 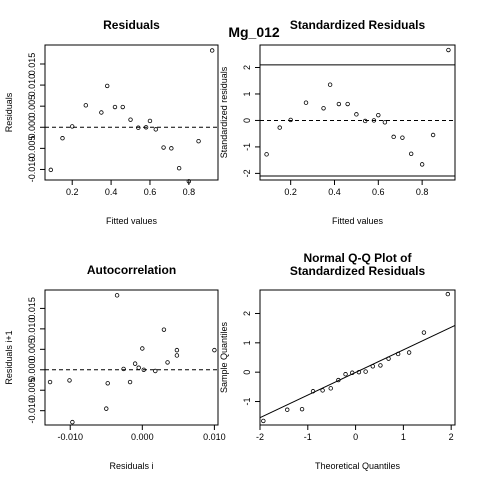 I want to click on x-tick-label: 2, so click(x=451, y=437).